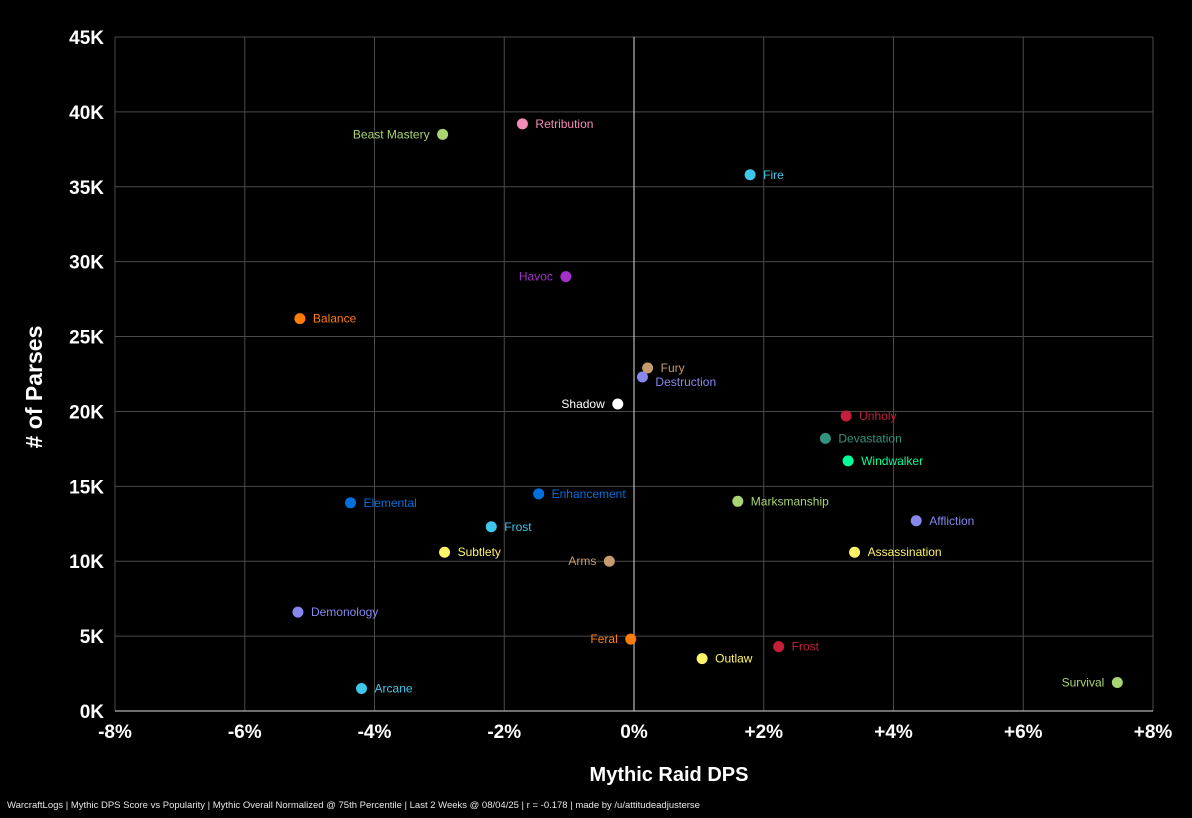  Describe the element at coordinates (375, 732) in the screenshot. I see `x-tick-label: -4%` at that location.